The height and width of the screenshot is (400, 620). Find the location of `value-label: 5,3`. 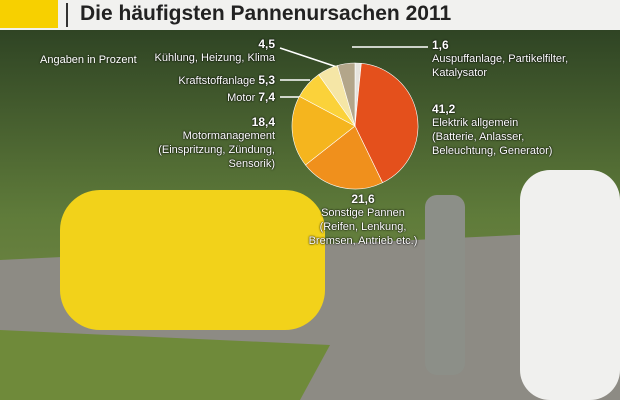

value-label: 5,3 is located at coordinates (266, 80).